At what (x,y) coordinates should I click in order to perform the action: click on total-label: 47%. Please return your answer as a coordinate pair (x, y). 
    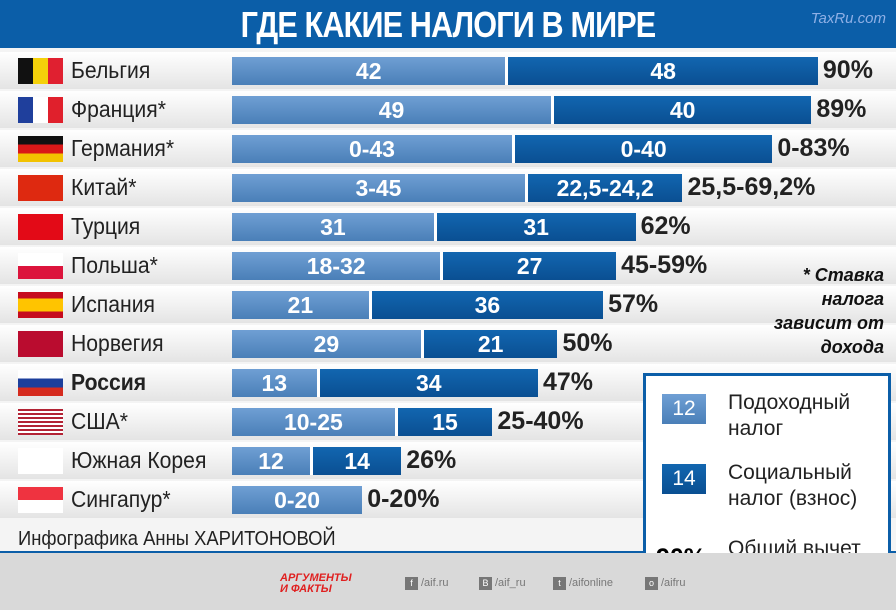
    Looking at the image, I should click on (568, 382).